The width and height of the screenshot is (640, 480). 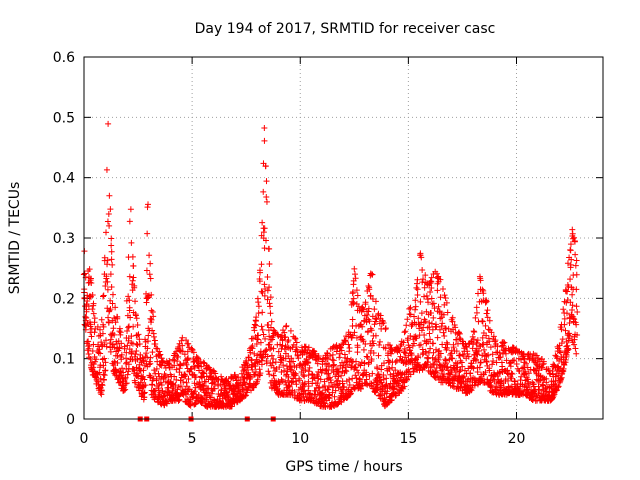 What do you see at coordinates (64, 299) in the screenshot?
I see `y-tick-label: 0.2` at bounding box center [64, 299].